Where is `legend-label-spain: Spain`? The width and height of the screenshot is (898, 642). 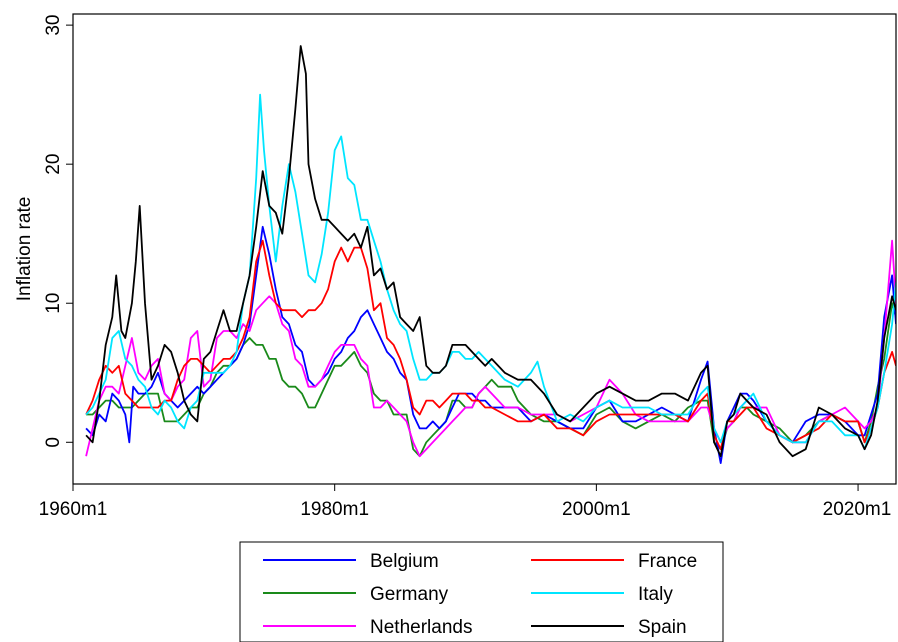
legend-label-spain: Spain is located at coordinates (662, 627).